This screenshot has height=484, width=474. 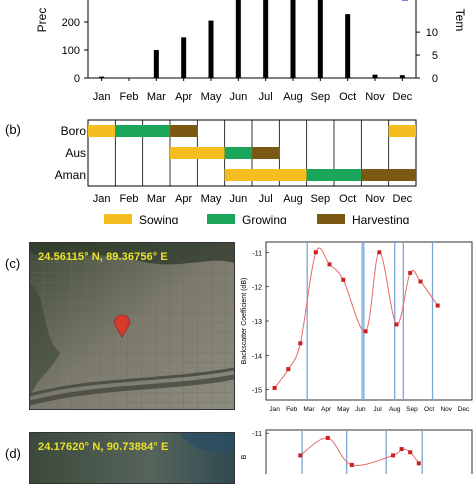 What do you see at coordinates (257, 322) in the screenshot?
I see `y-tick-label: -13` at bounding box center [257, 322].